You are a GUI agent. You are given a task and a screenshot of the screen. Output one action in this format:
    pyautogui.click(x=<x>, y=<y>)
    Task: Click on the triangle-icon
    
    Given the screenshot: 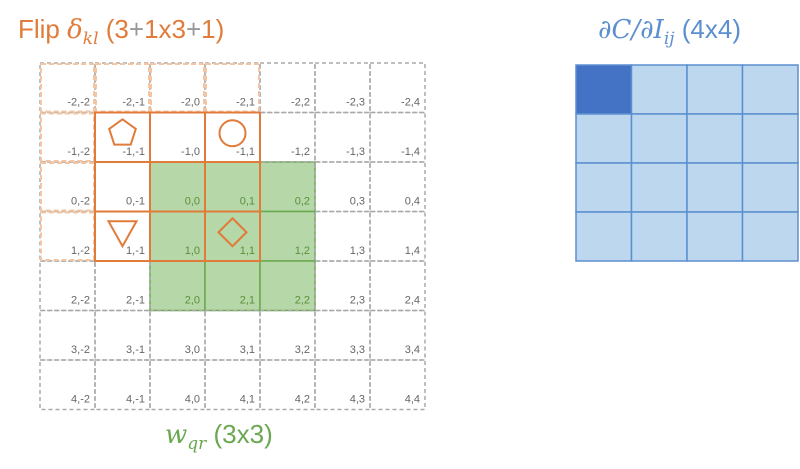 What is the action you would take?
    pyautogui.click(x=122, y=234)
    